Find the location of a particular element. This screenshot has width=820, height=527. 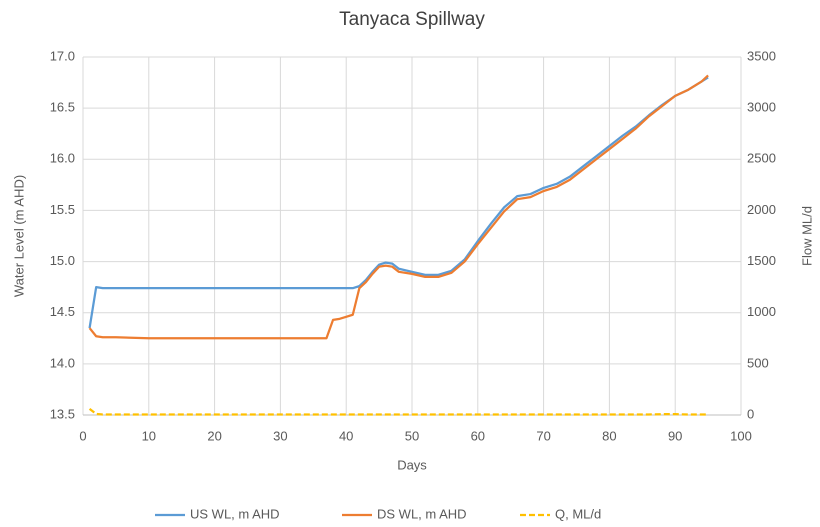

y2-tick-label: 500 is located at coordinates (758, 362).